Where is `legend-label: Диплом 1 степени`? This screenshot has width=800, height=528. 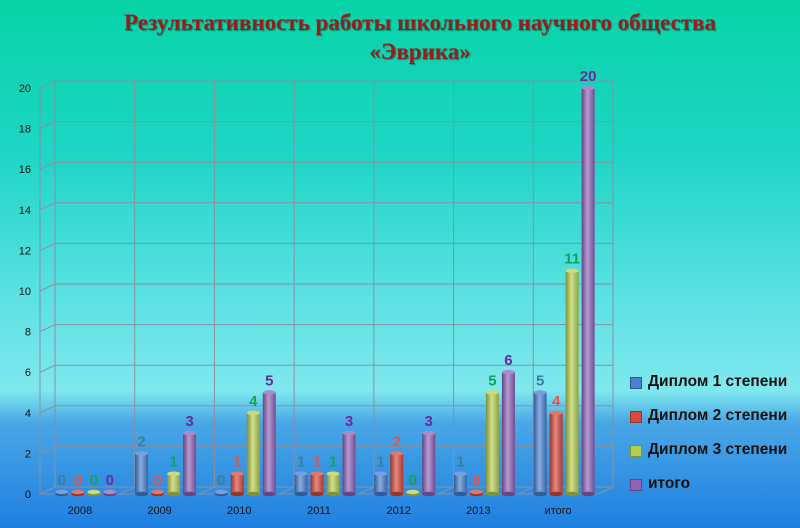 legend-label: Диплом 1 степени is located at coordinates (718, 381).